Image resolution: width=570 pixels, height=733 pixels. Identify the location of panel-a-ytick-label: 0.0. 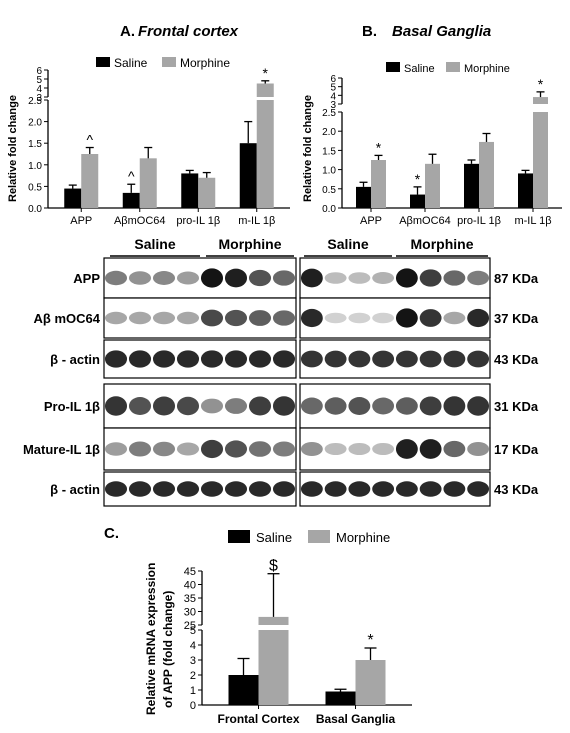
(35, 209).